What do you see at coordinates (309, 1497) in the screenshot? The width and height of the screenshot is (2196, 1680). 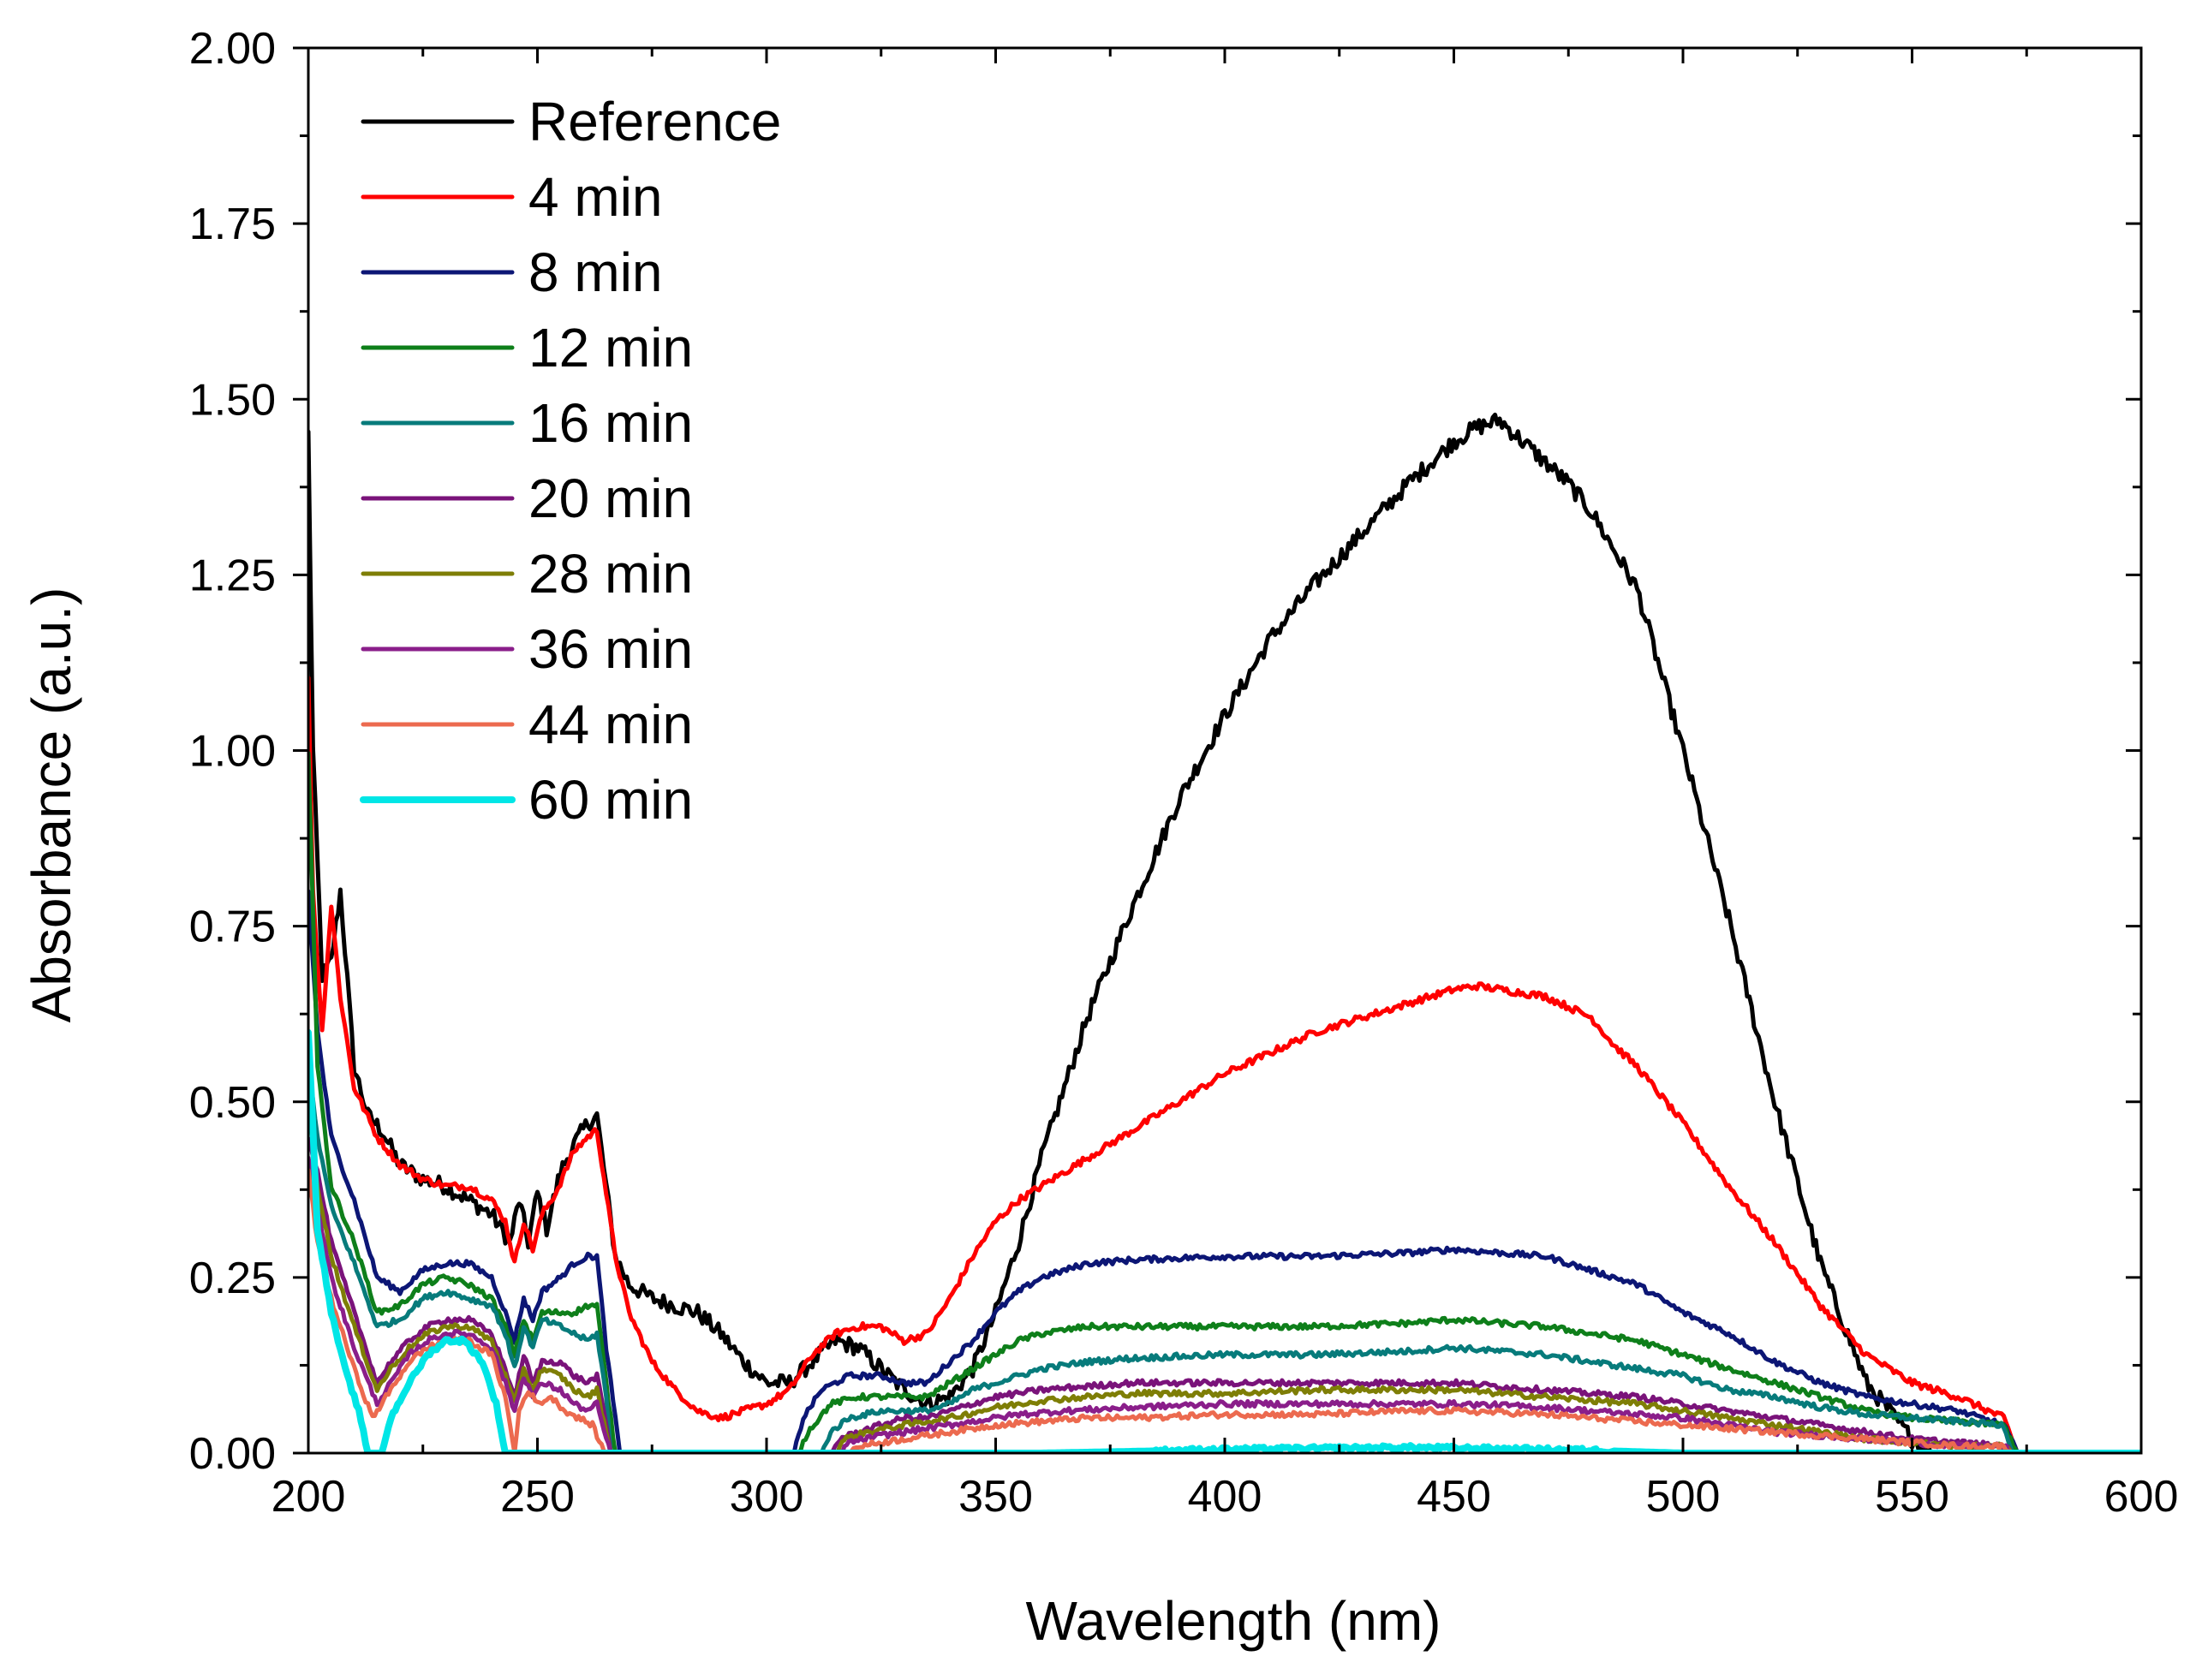 I see `x-tick-label: 200` at bounding box center [309, 1497].